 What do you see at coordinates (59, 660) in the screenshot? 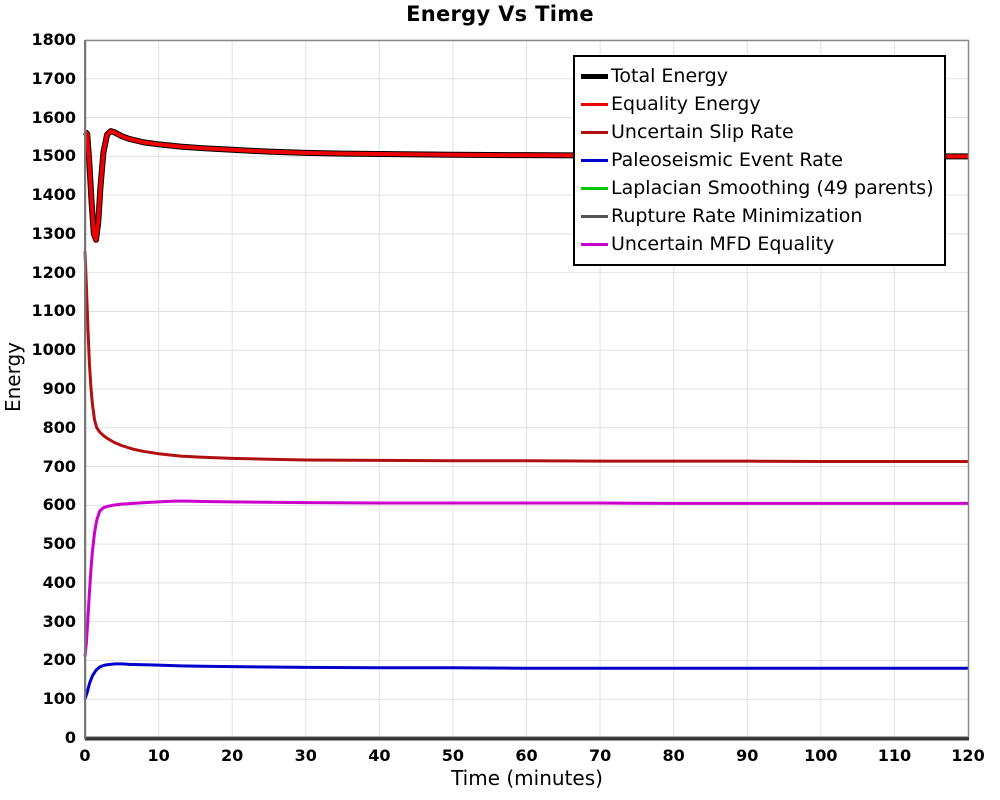
I see `y-tick-label: 200` at bounding box center [59, 660].